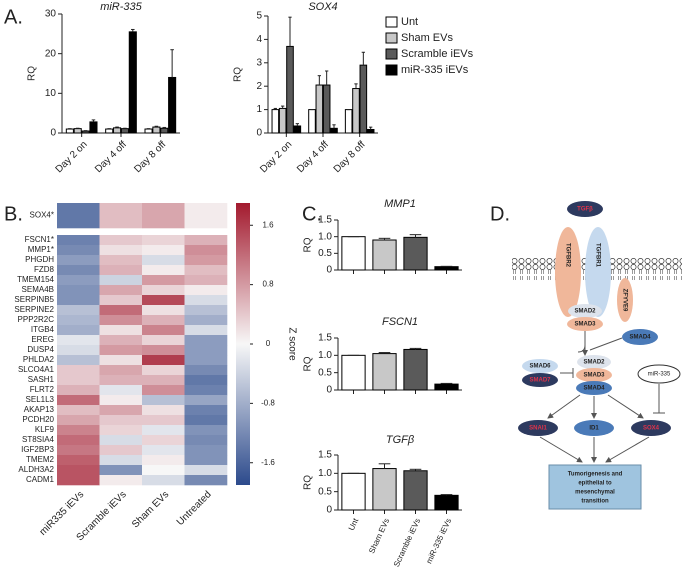 This screenshot has height=587, width=685. I want to click on row-label: DUSP4, so click(40, 349).